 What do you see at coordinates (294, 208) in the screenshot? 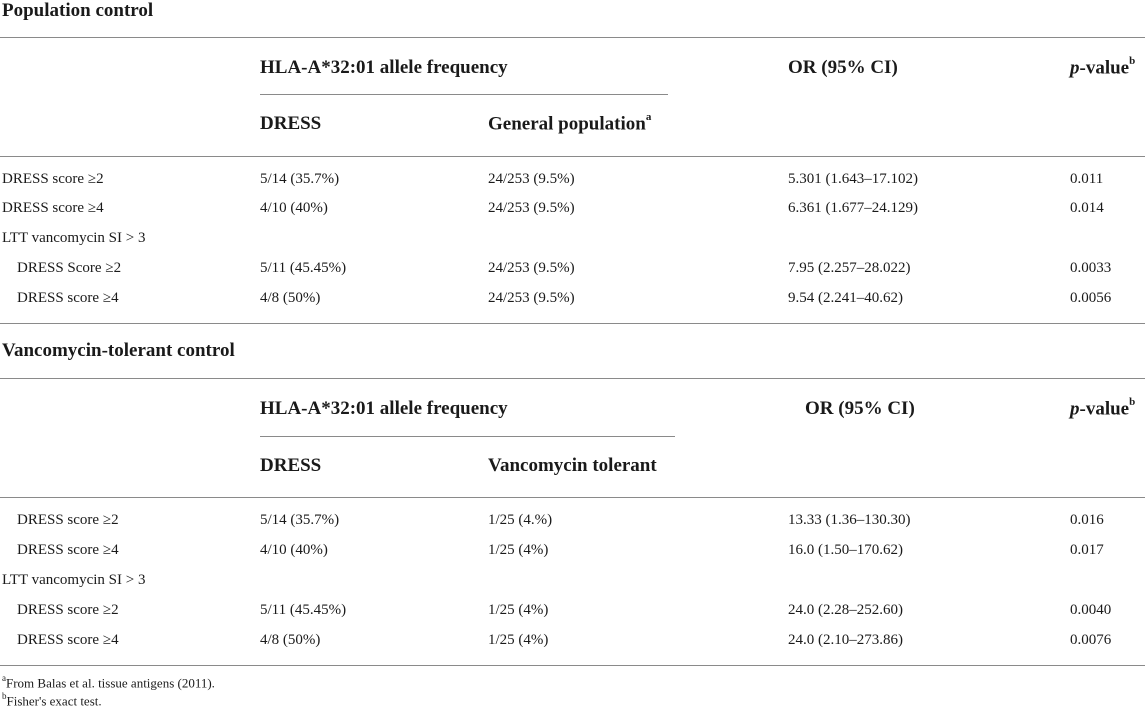
I see `table1-row2-dress: 4/10 (40%)` at bounding box center [294, 208].